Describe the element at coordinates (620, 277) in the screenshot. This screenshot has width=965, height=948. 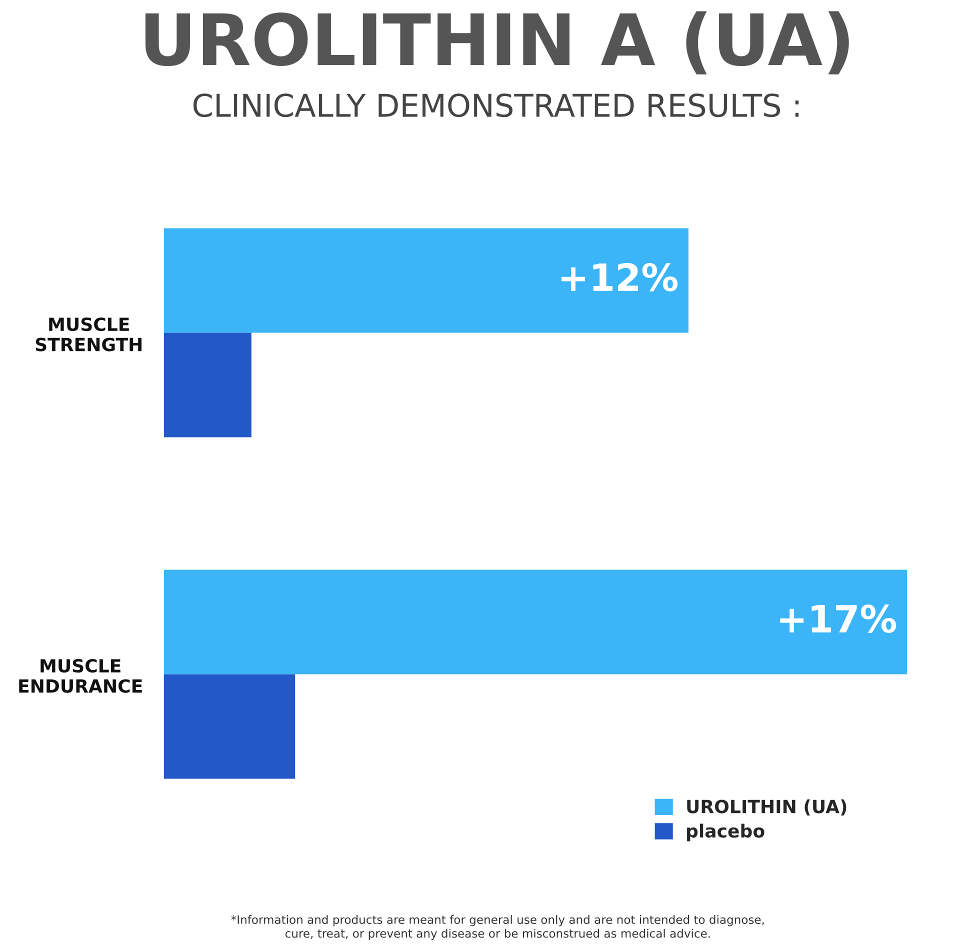
I see `data-label: +12%` at that location.